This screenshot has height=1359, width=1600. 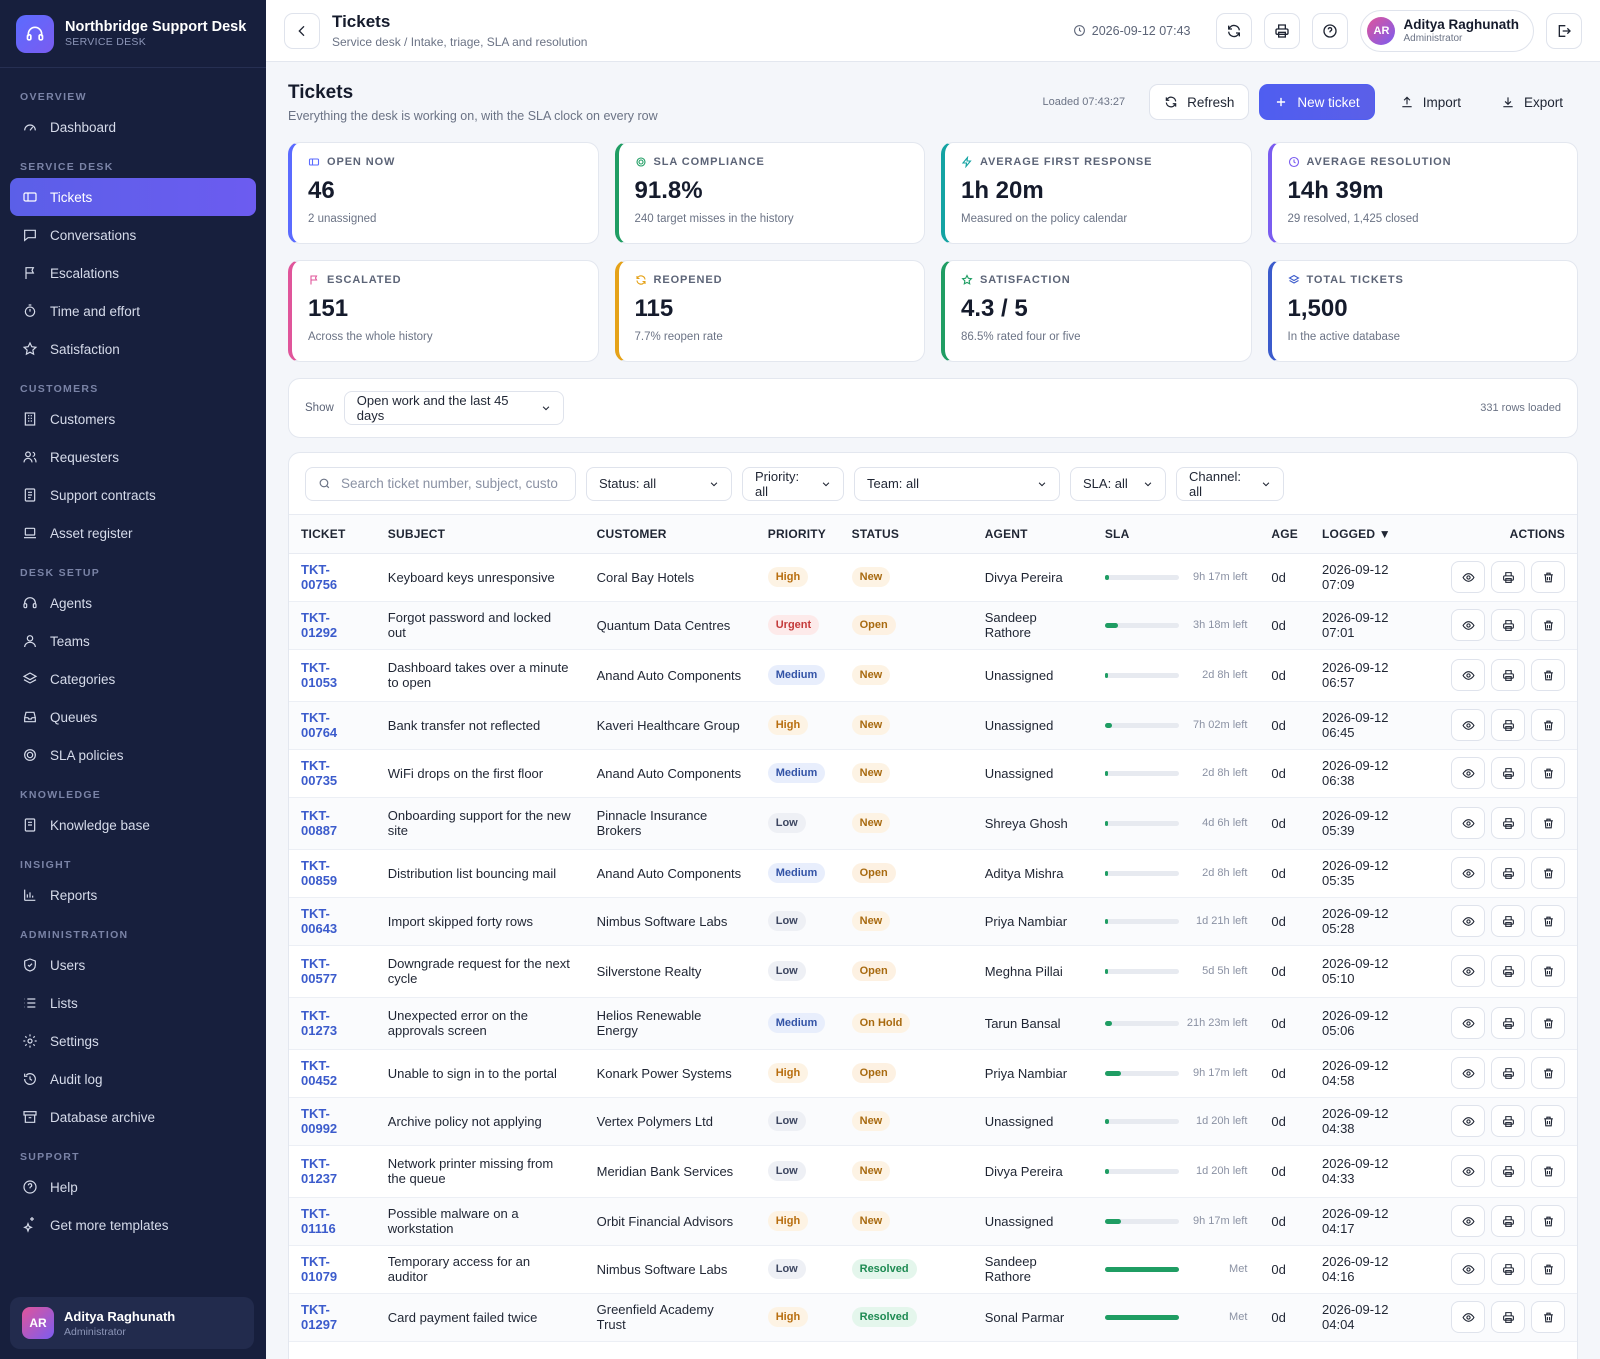 What do you see at coordinates (1234, 30) in the screenshot?
I see `sync-button` at bounding box center [1234, 30].